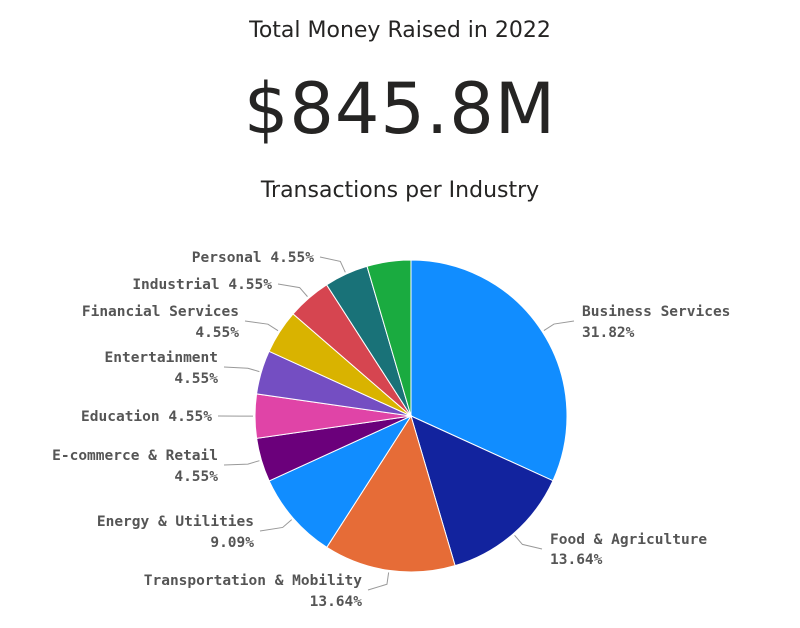  What do you see at coordinates (400, 30) in the screenshot?
I see `card-title: Total Money Raised in 2022` at bounding box center [400, 30].